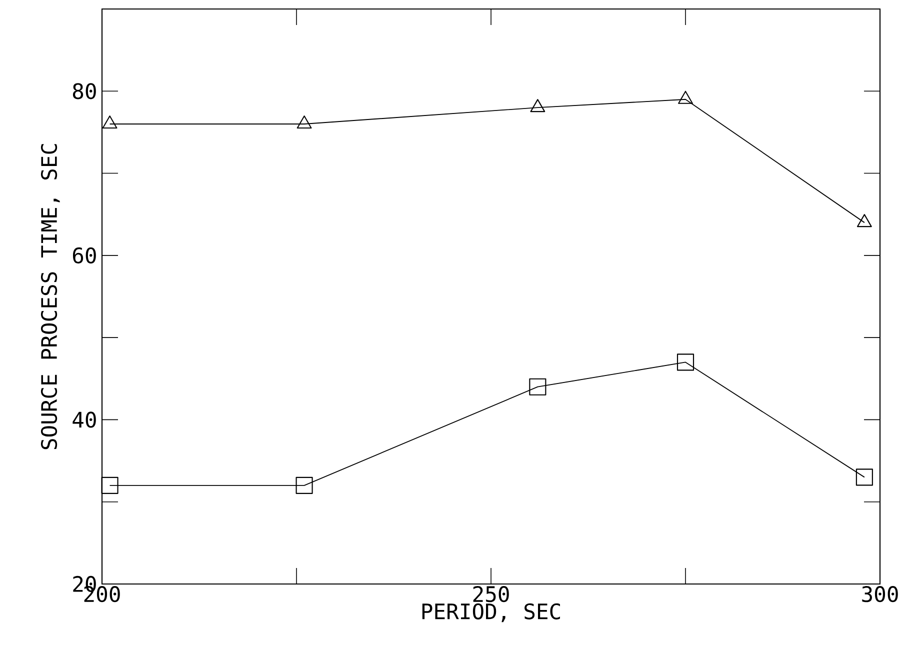 Image resolution: width=907 pixels, height=666 pixels. I want to click on y-tick-label: 80, so click(84, 91).